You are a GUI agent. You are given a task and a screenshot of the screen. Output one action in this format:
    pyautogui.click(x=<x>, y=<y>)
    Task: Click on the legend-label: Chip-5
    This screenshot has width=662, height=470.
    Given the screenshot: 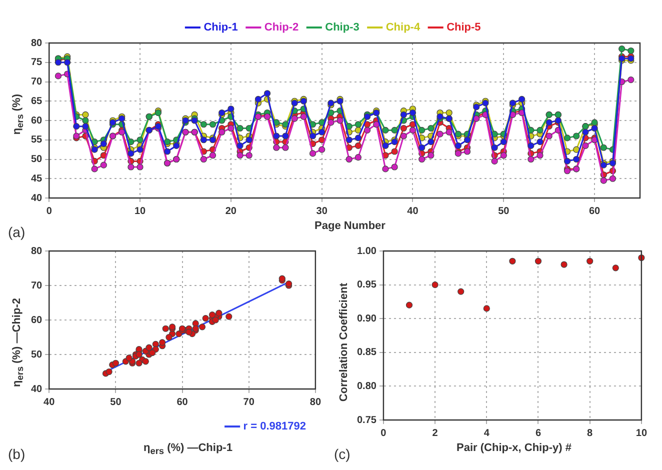 What is the action you would take?
    pyautogui.click(x=463, y=28)
    